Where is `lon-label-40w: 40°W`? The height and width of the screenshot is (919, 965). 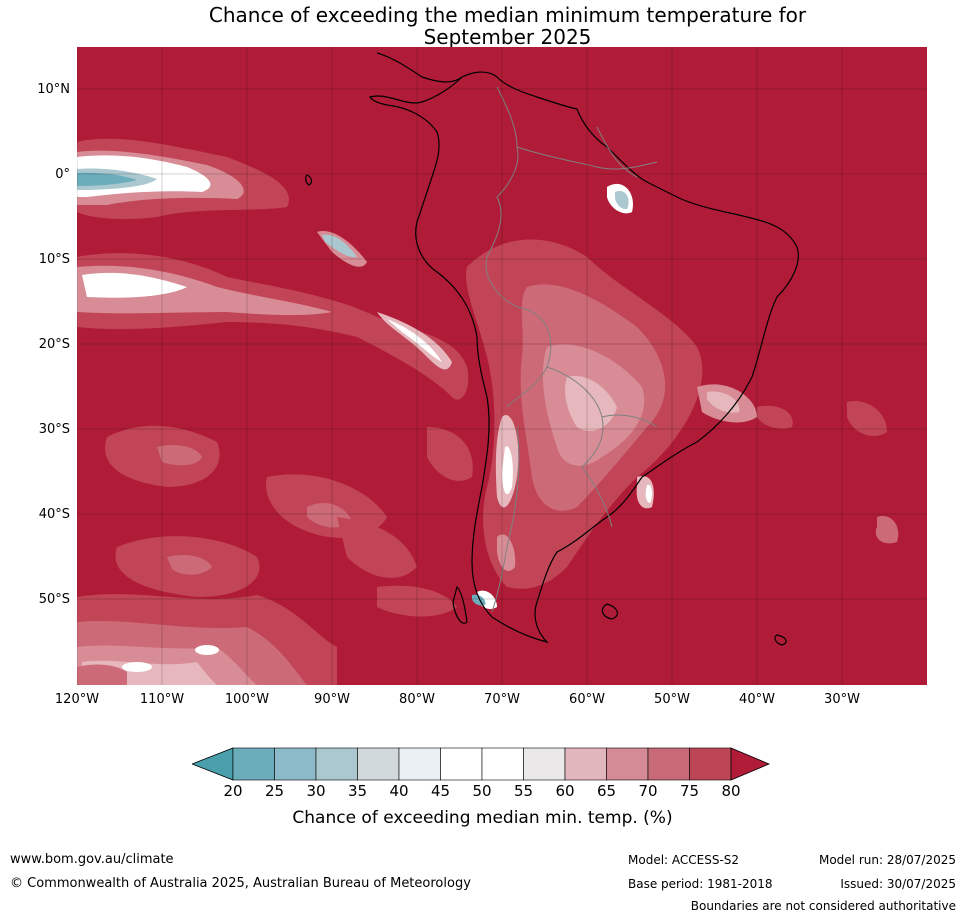 lon-label-40w: 40°W is located at coordinates (757, 699).